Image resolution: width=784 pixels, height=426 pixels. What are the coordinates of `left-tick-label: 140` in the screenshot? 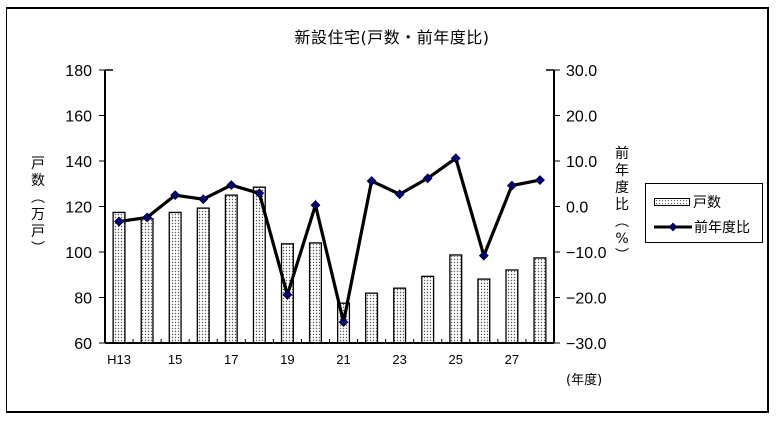 It's located at (78, 162).